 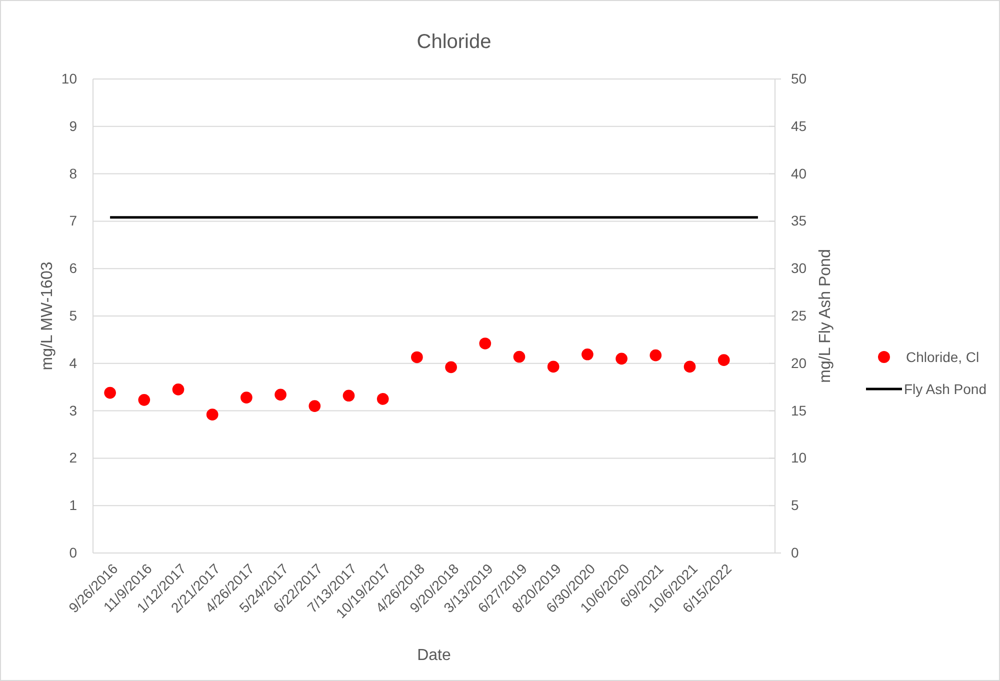 I want to click on legend-label: Chloride, Cl, so click(x=943, y=356).